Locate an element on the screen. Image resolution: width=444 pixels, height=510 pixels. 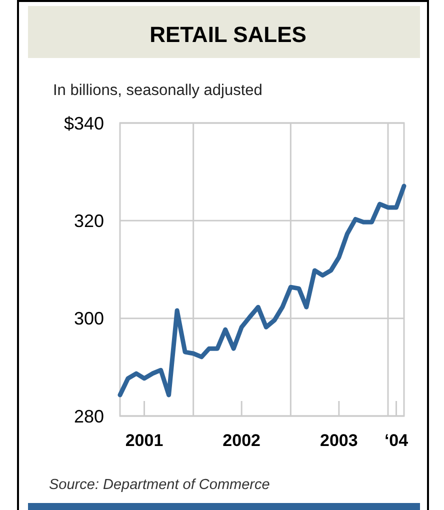
chart-subtitle: In billions, seasonally adjusted is located at coordinates (157, 90).